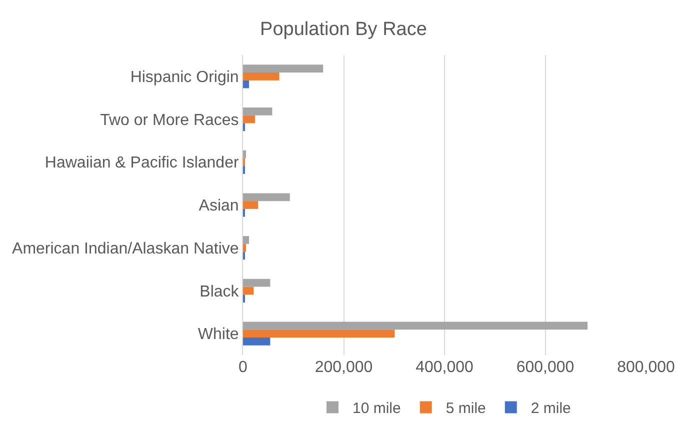 The width and height of the screenshot is (687, 436). Describe the element at coordinates (169, 120) in the screenshot. I see `y-tick-label: Two or More Races` at that location.